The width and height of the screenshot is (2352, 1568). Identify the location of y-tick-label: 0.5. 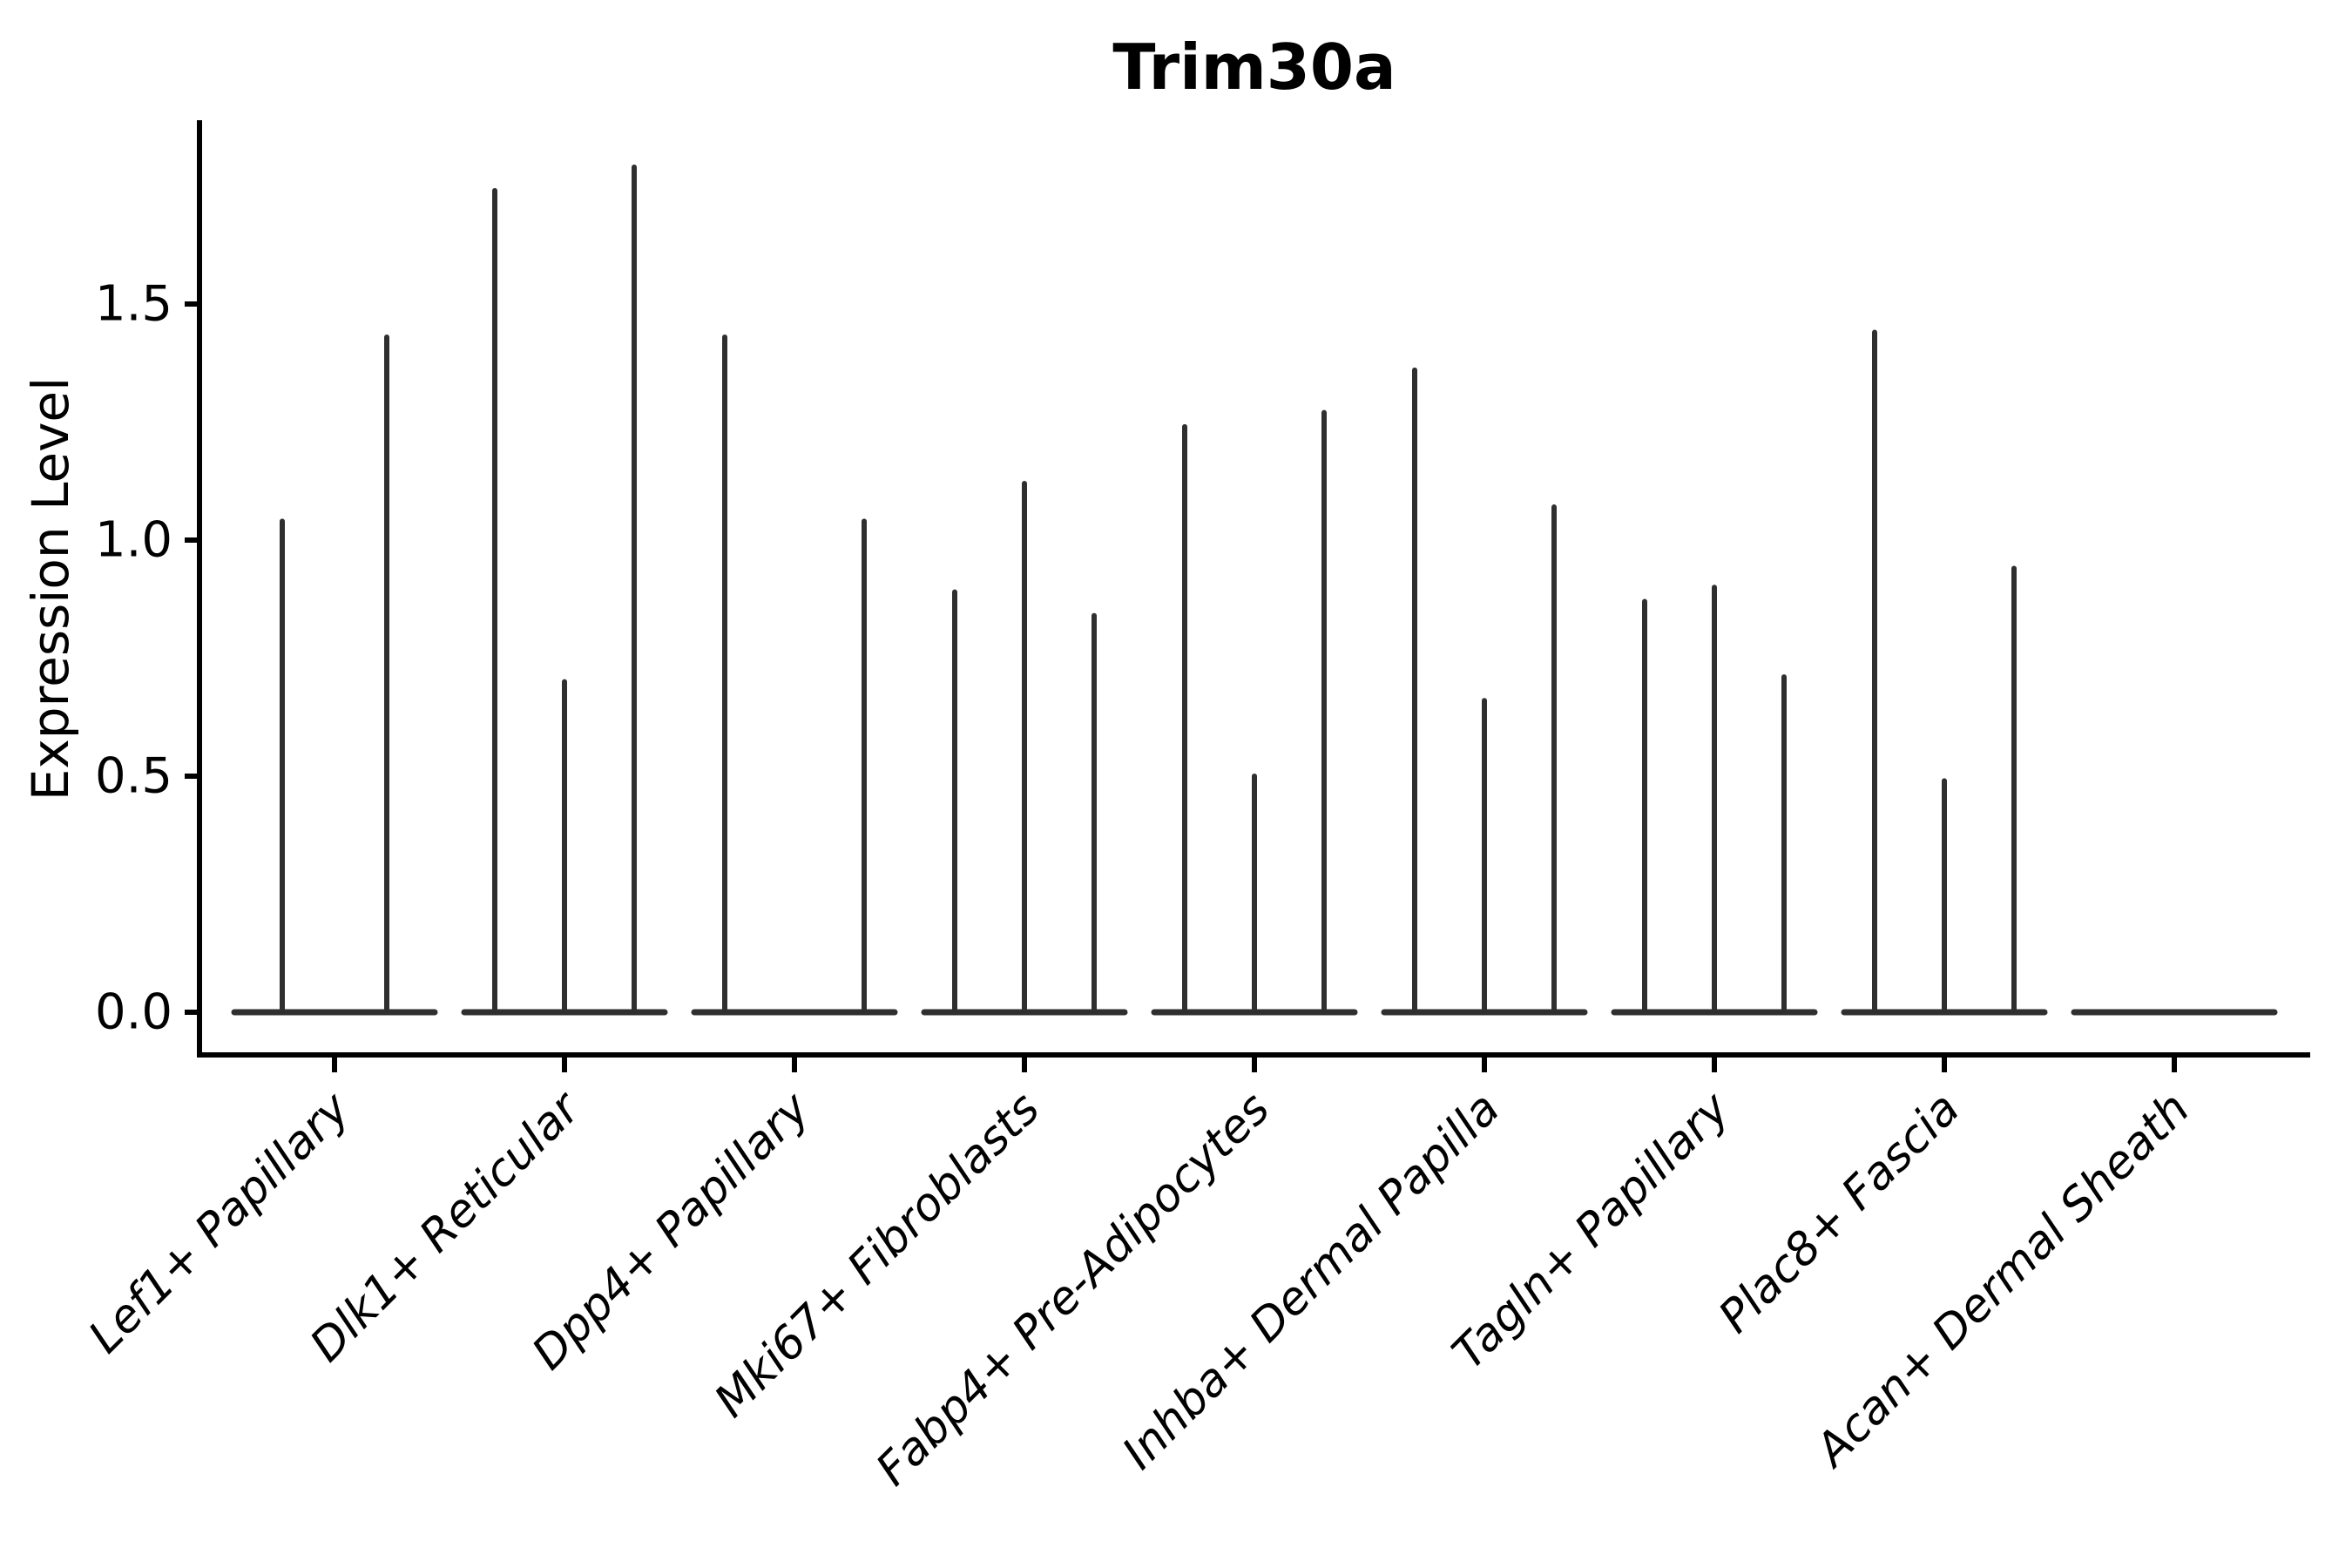
(134, 776).